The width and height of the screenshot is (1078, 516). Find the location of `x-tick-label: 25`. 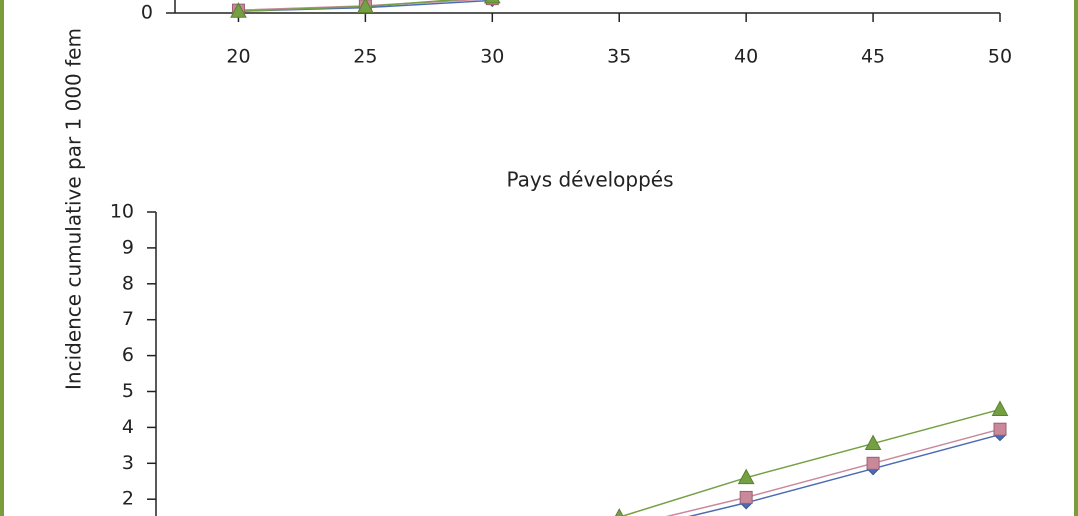

x-tick-label: 25 is located at coordinates (365, 57).